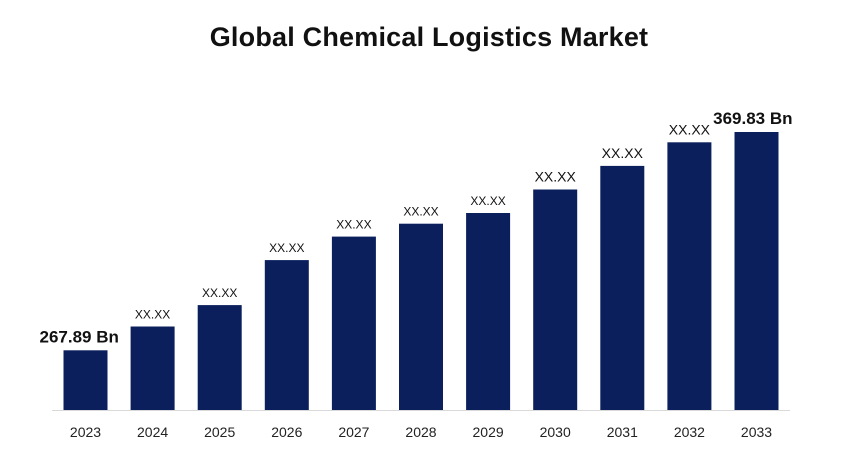 The width and height of the screenshot is (858, 451). I want to click on chart-title: Global Chemical Logistics Market, so click(429, 37).